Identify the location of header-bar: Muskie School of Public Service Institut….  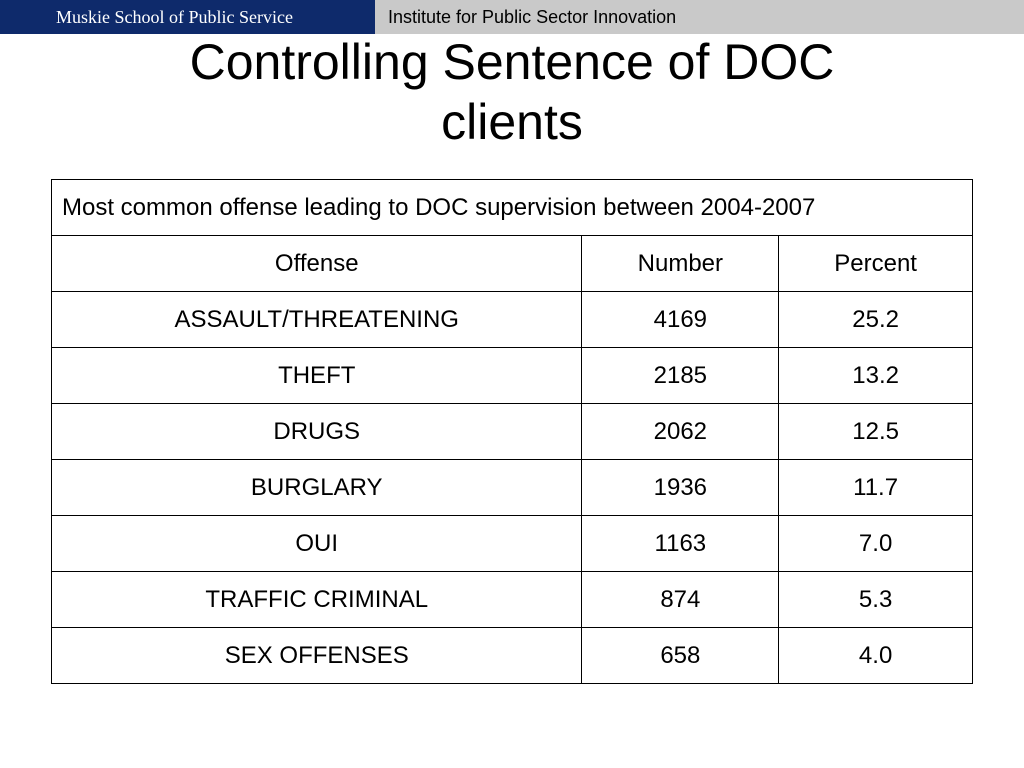
(512, 17).